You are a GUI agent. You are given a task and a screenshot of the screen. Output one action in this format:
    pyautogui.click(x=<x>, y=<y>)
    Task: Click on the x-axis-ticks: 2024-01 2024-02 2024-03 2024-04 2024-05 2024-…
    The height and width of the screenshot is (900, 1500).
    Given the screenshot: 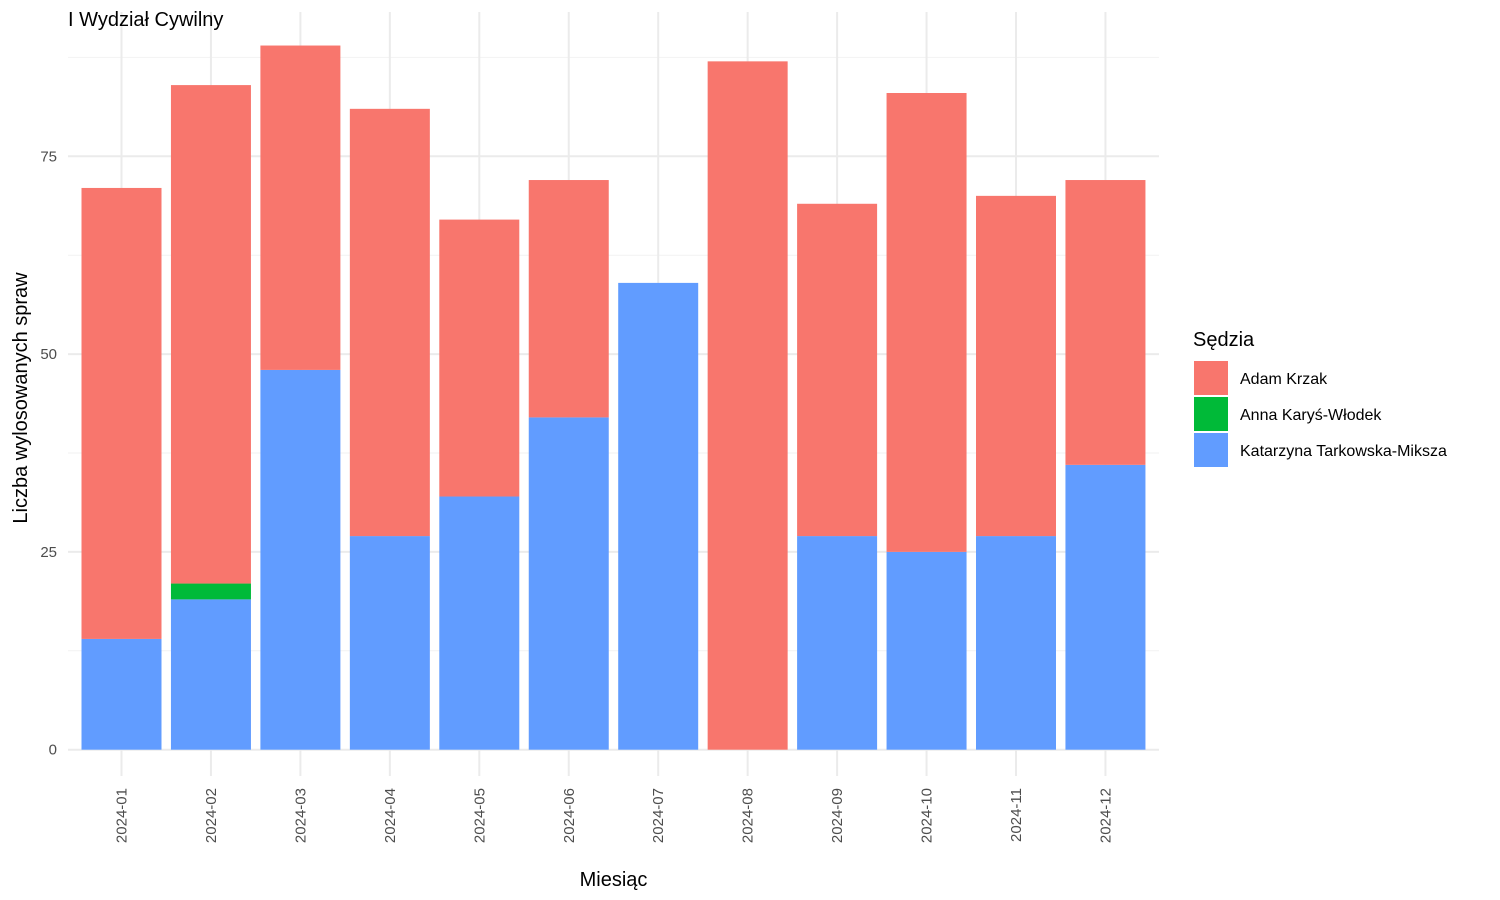 What is the action you would take?
    pyautogui.click(x=614, y=815)
    